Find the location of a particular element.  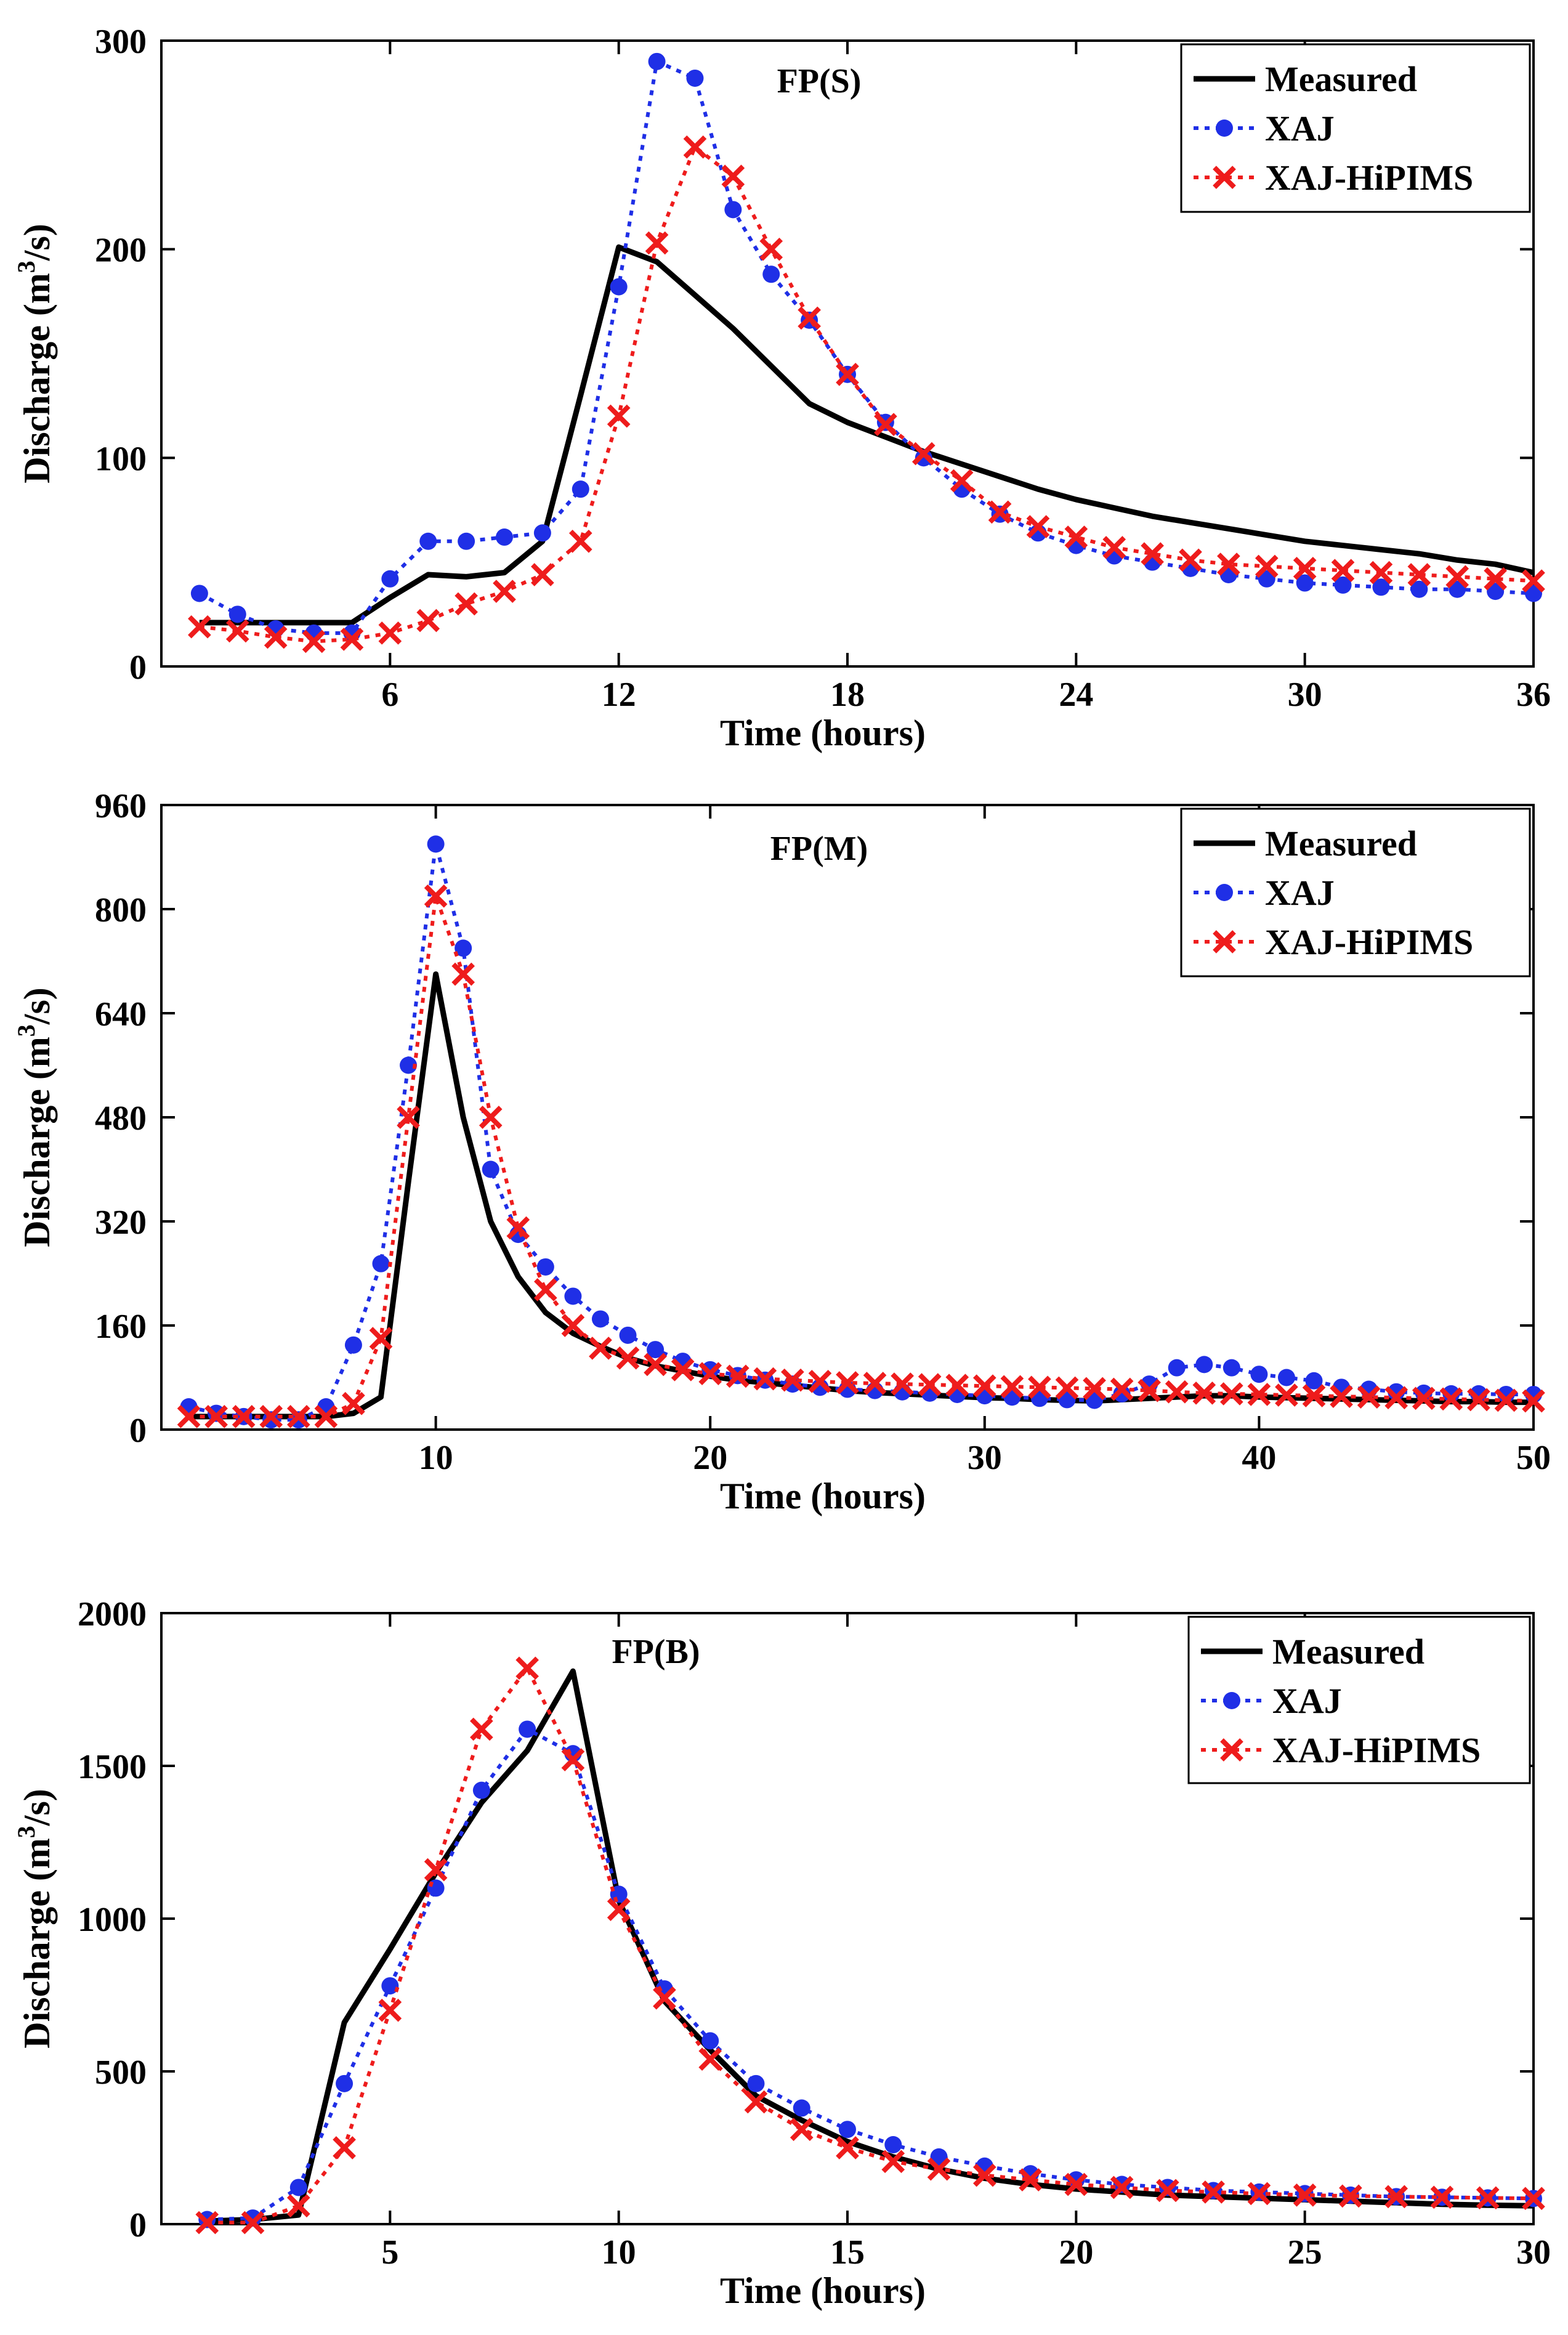

x-tick-label: 40 is located at coordinates (1259, 1458).